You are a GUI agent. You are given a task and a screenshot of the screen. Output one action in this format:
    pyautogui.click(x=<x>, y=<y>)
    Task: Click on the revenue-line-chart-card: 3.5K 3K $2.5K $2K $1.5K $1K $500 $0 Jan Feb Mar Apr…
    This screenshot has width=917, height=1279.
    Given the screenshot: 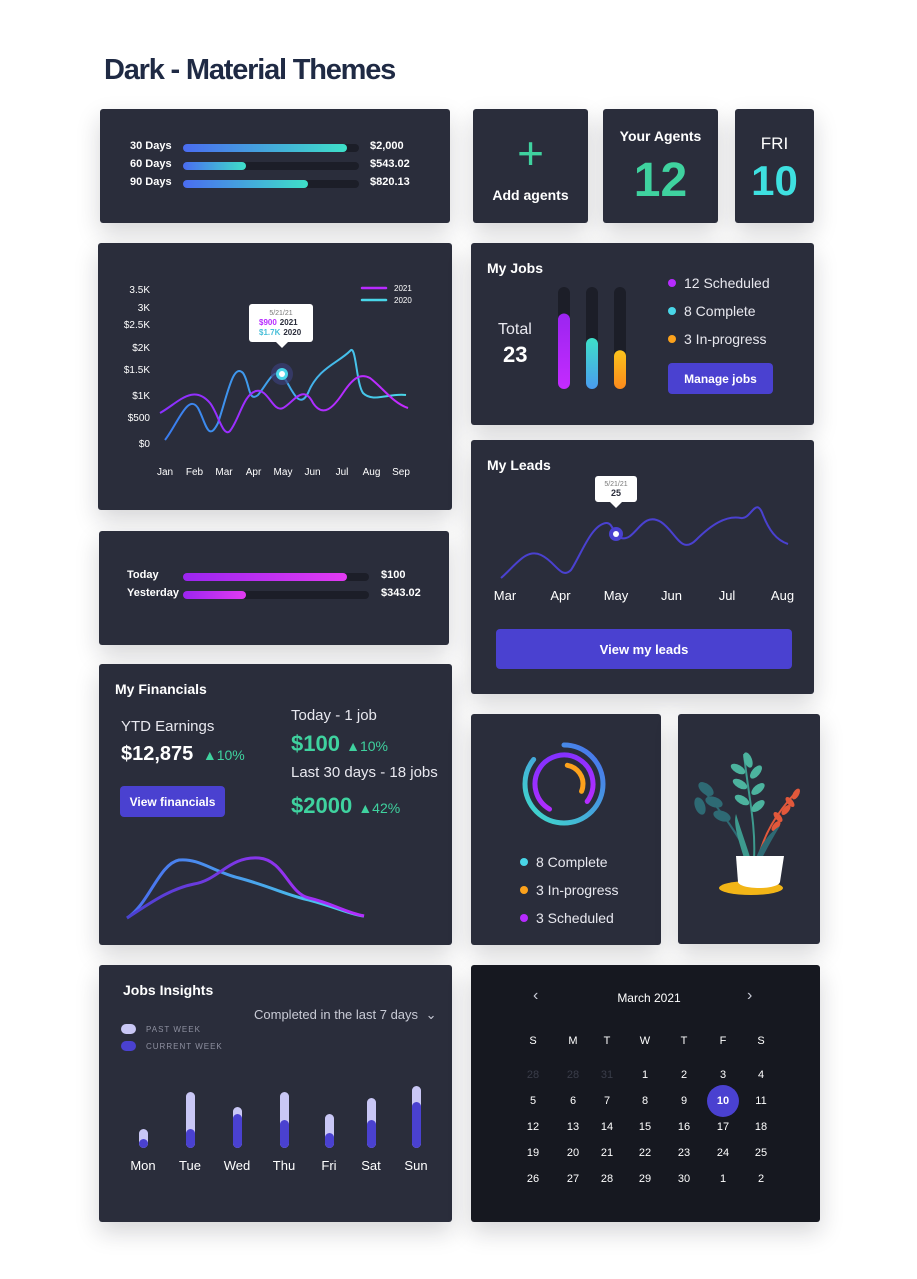 What is the action you would take?
    pyautogui.click(x=275, y=376)
    